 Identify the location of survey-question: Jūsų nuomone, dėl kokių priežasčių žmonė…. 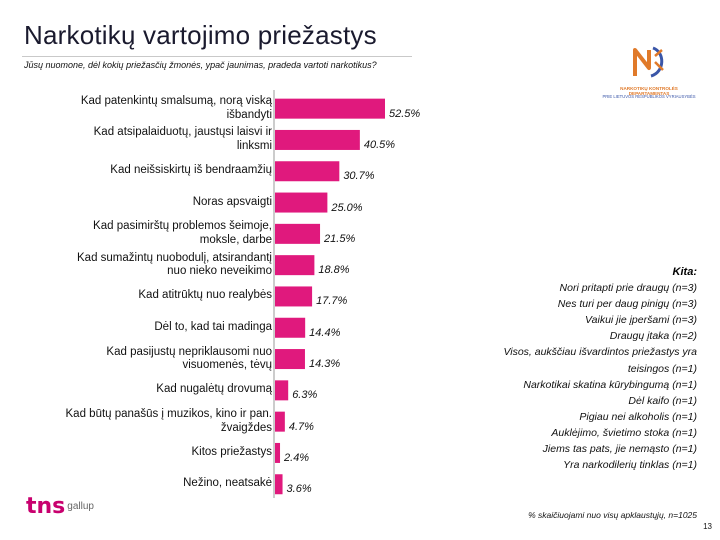
(200, 65).